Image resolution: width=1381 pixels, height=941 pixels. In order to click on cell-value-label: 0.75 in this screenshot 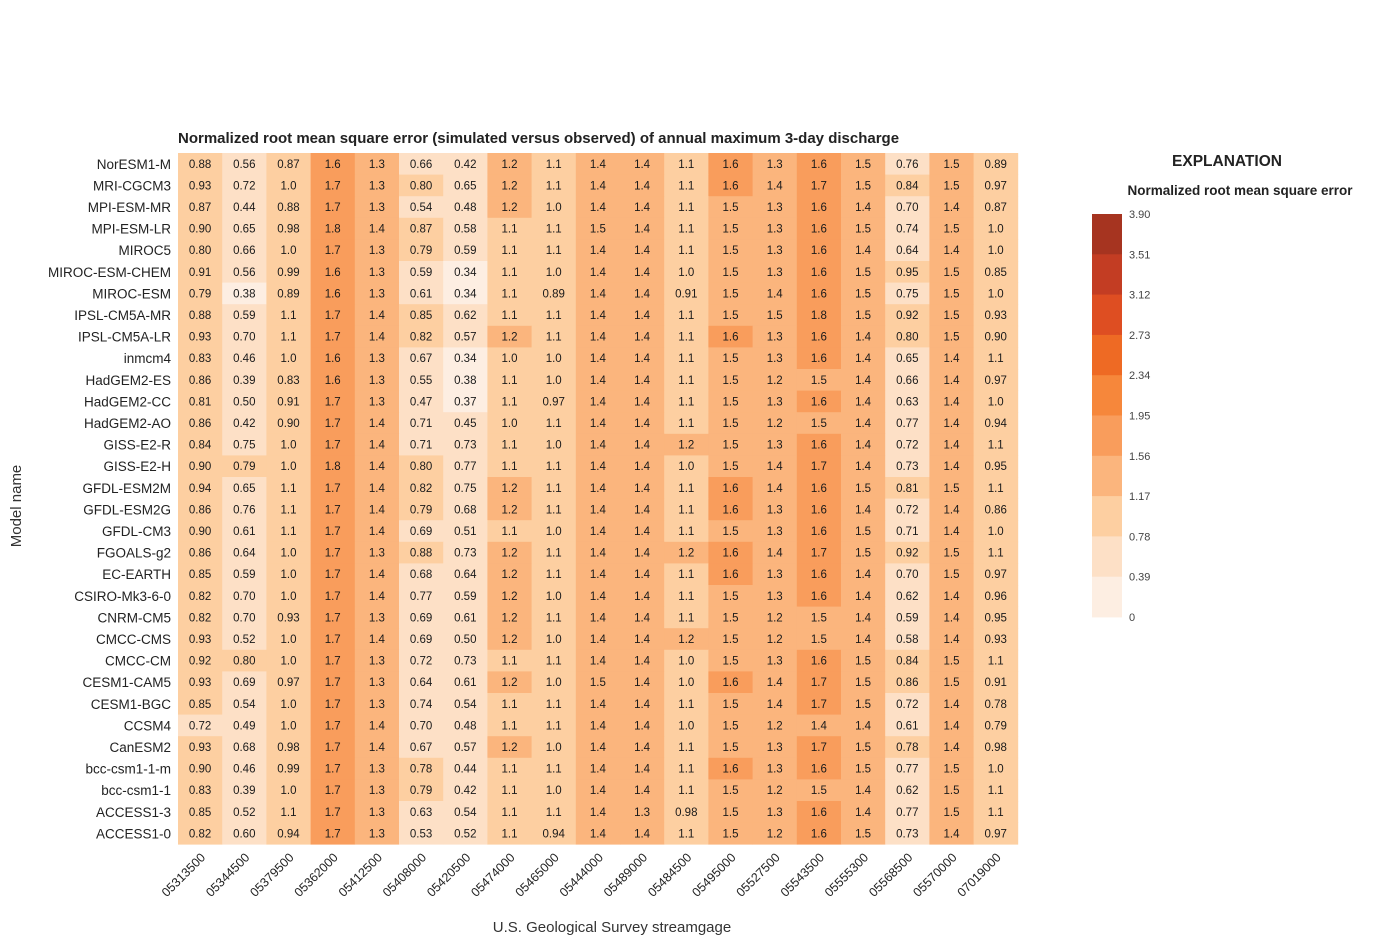, I will do `click(465, 489)`.